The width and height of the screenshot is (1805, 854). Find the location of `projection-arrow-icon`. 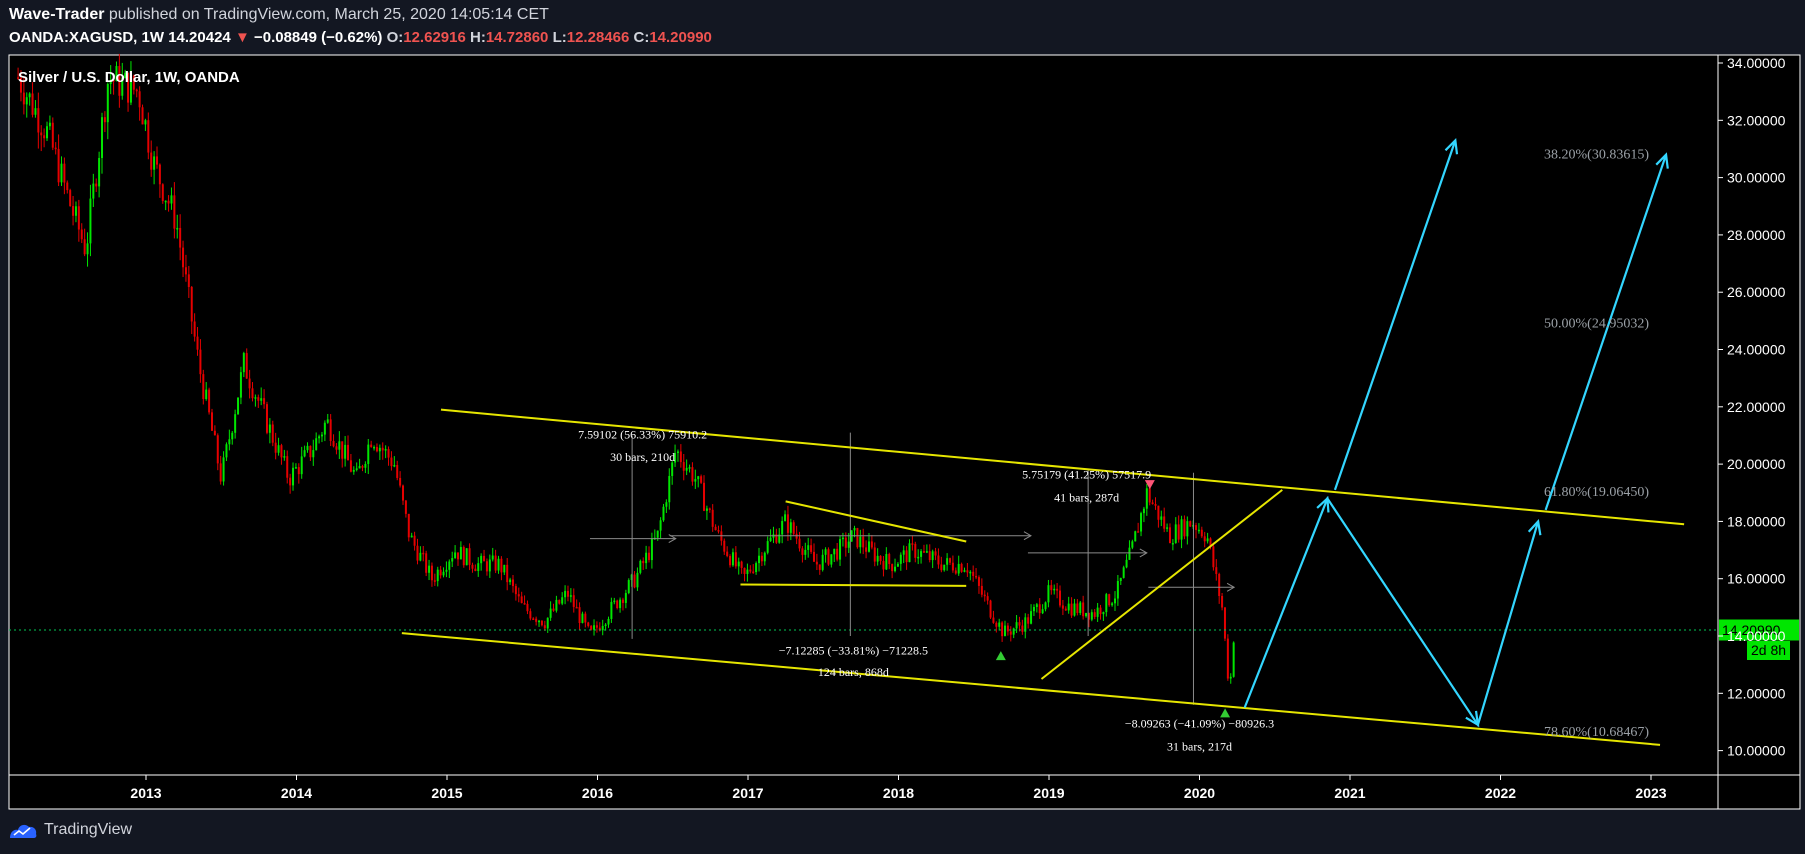

projection-arrow-icon is located at coordinates (1323, 504).